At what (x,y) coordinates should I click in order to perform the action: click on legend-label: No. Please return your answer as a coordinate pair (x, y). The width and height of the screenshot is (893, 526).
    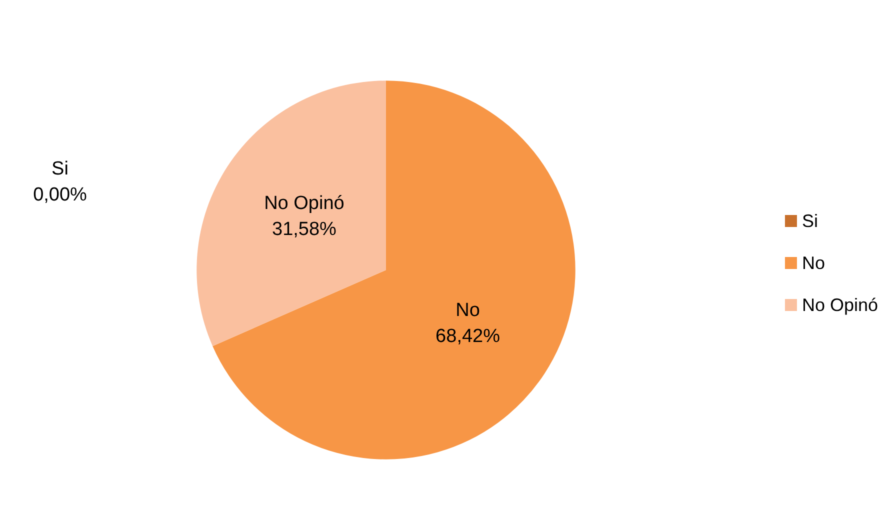
    Looking at the image, I should click on (813, 263).